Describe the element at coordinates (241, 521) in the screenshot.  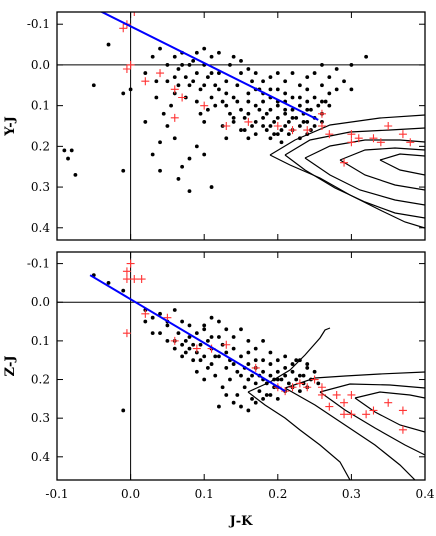
I see `x-axis-label: J-K` at that location.